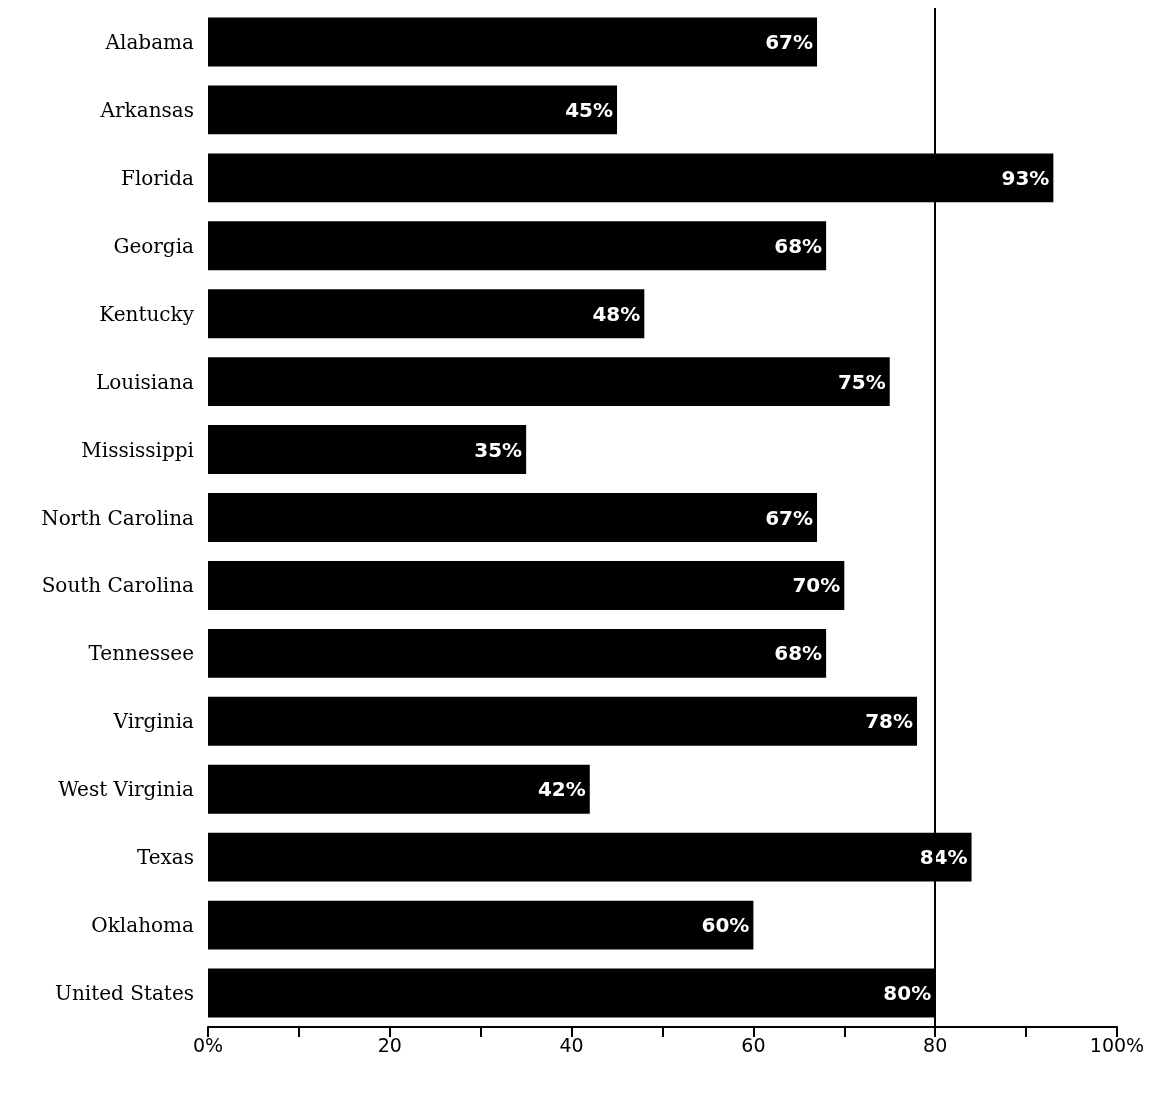 The width and height of the screenshot is (1175, 1095). I want to click on data-label: 70%, so click(816, 585).